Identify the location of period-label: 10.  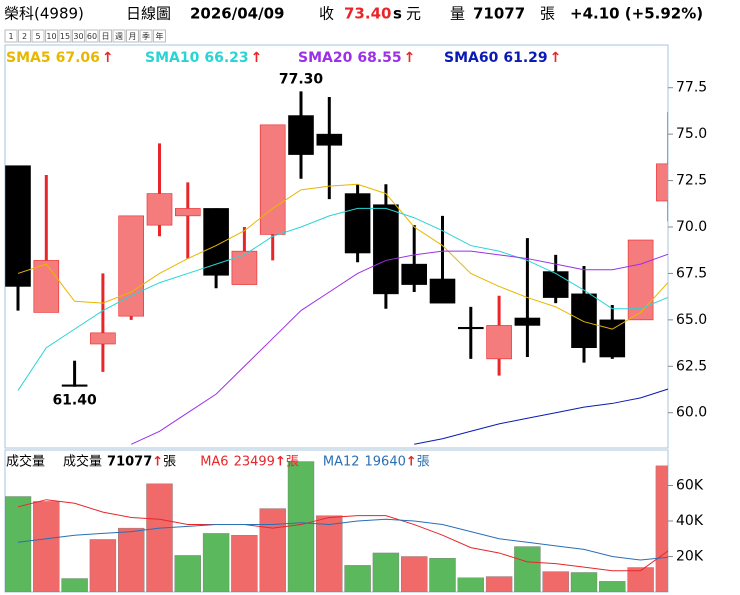
(51, 36).